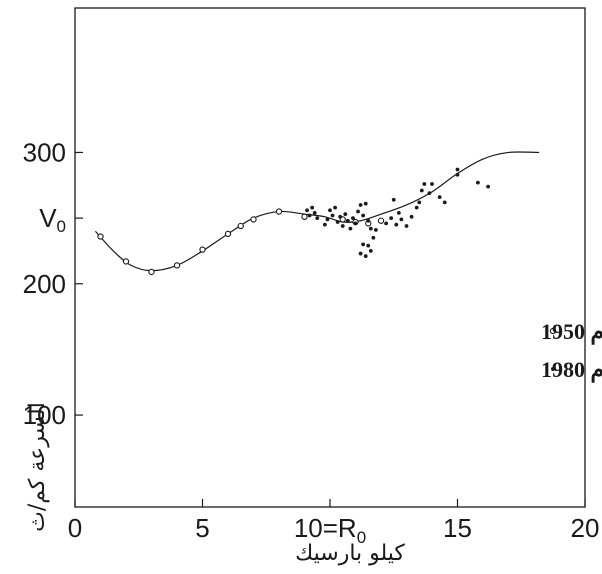  What do you see at coordinates (44, 152) in the screenshot?
I see `y-tick-label: 300` at bounding box center [44, 152].